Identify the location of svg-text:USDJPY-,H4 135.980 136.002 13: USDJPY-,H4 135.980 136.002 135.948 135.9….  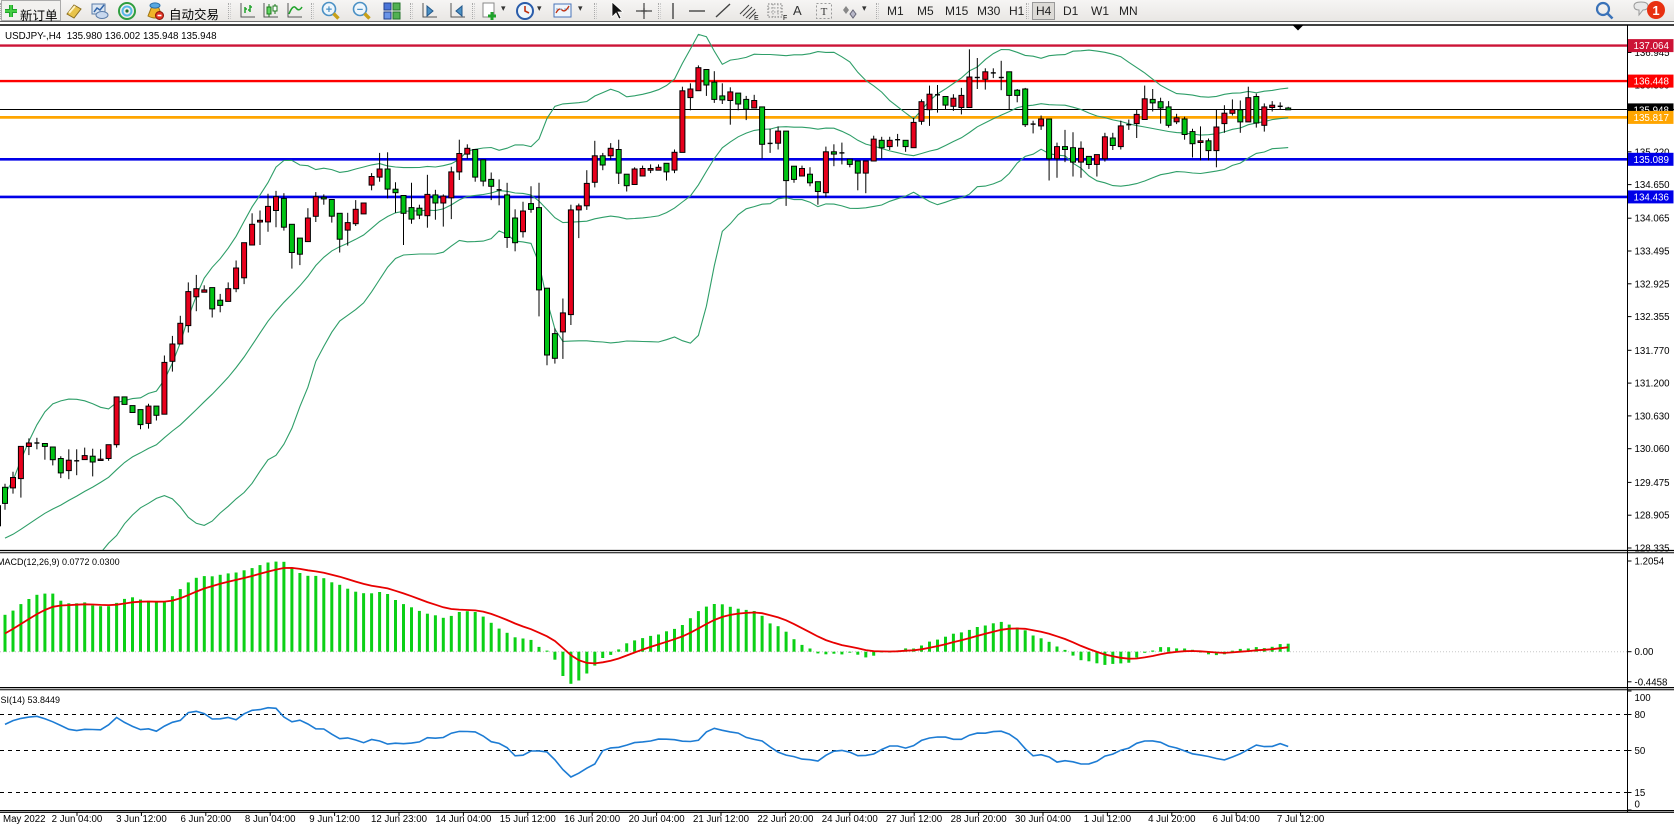
(111, 36).